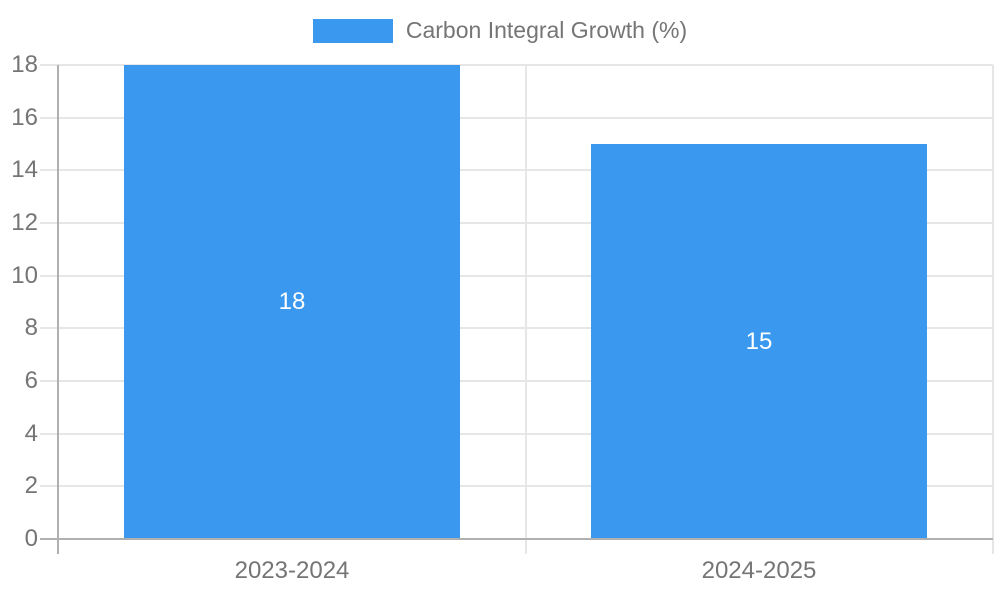 The width and height of the screenshot is (1000, 600). What do you see at coordinates (24, 169) in the screenshot?
I see `y-tick-label: 14` at bounding box center [24, 169].